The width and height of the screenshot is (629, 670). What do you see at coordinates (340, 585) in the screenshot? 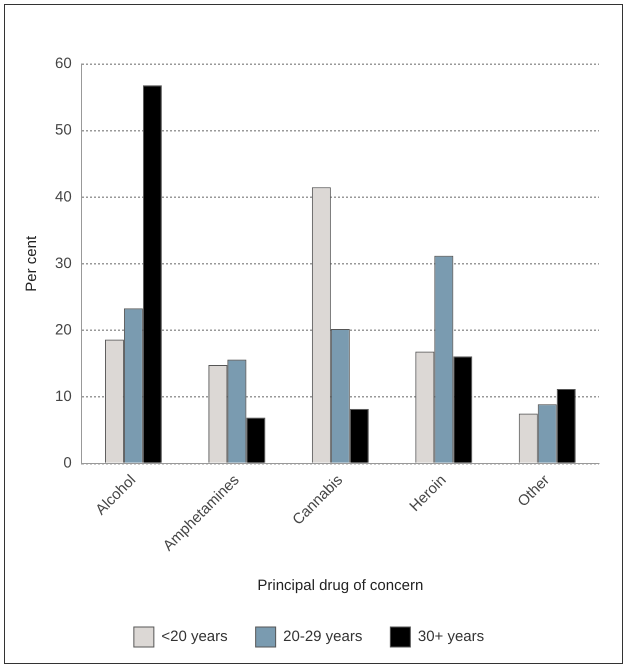
I see `x-axis-title: Principal drug of concern` at bounding box center [340, 585].